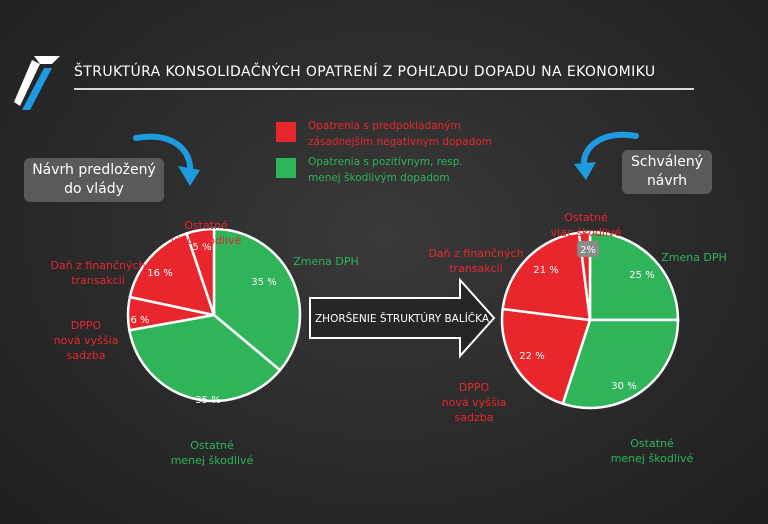 The image size is (768, 524). I want to click on pie-1-category-label-1-line-1: menej škodlivé, so click(652, 458).